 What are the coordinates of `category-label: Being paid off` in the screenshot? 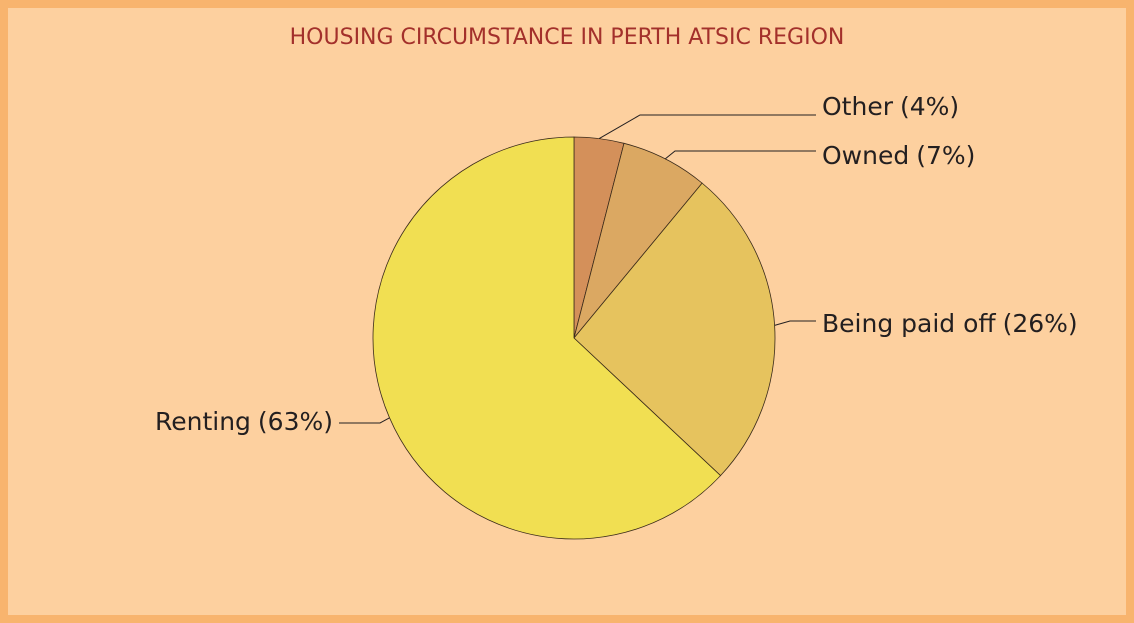 It's located at (909, 323).